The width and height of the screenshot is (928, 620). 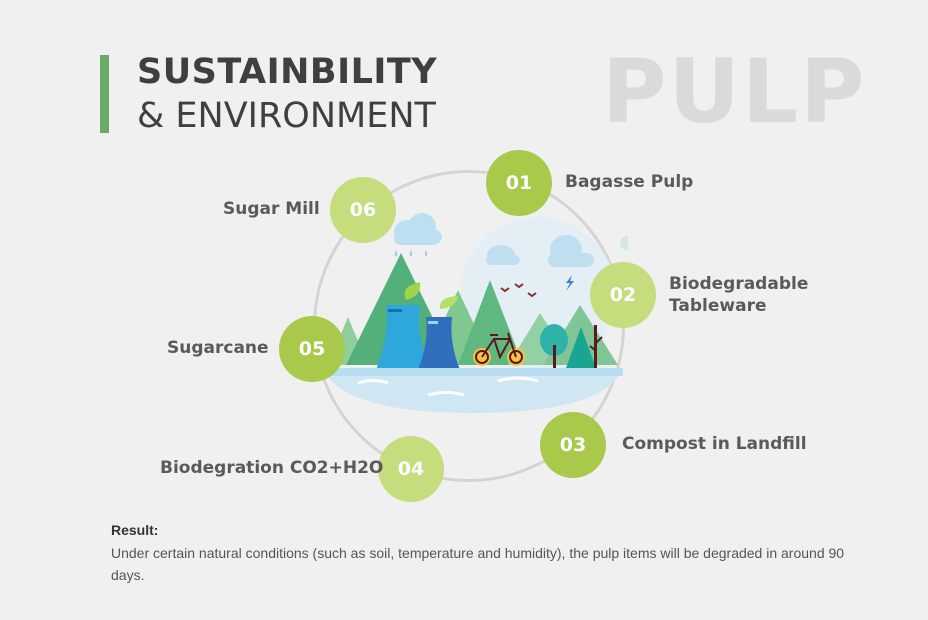 What do you see at coordinates (734, 91) in the screenshot?
I see `pulp-watermark: PULP` at bounding box center [734, 91].